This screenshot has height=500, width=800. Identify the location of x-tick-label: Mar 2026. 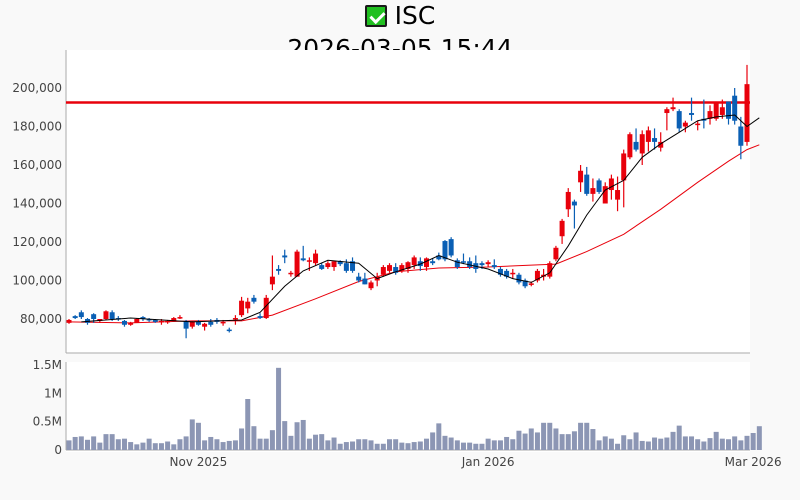
(753, 462).